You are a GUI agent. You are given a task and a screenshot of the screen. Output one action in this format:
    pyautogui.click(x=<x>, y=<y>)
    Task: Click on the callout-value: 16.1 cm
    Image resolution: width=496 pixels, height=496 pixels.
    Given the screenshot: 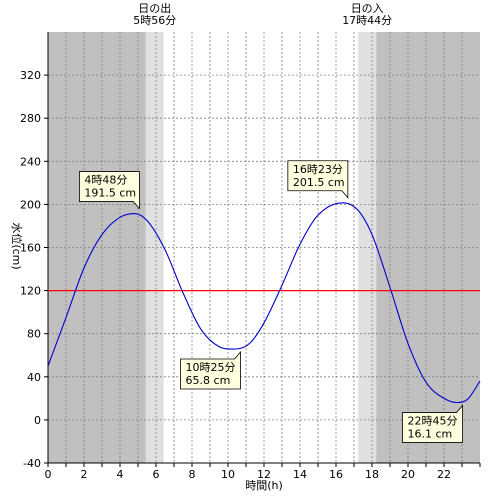 What is the action you would take?
    pyautogui.click(x=430, y=434)
    